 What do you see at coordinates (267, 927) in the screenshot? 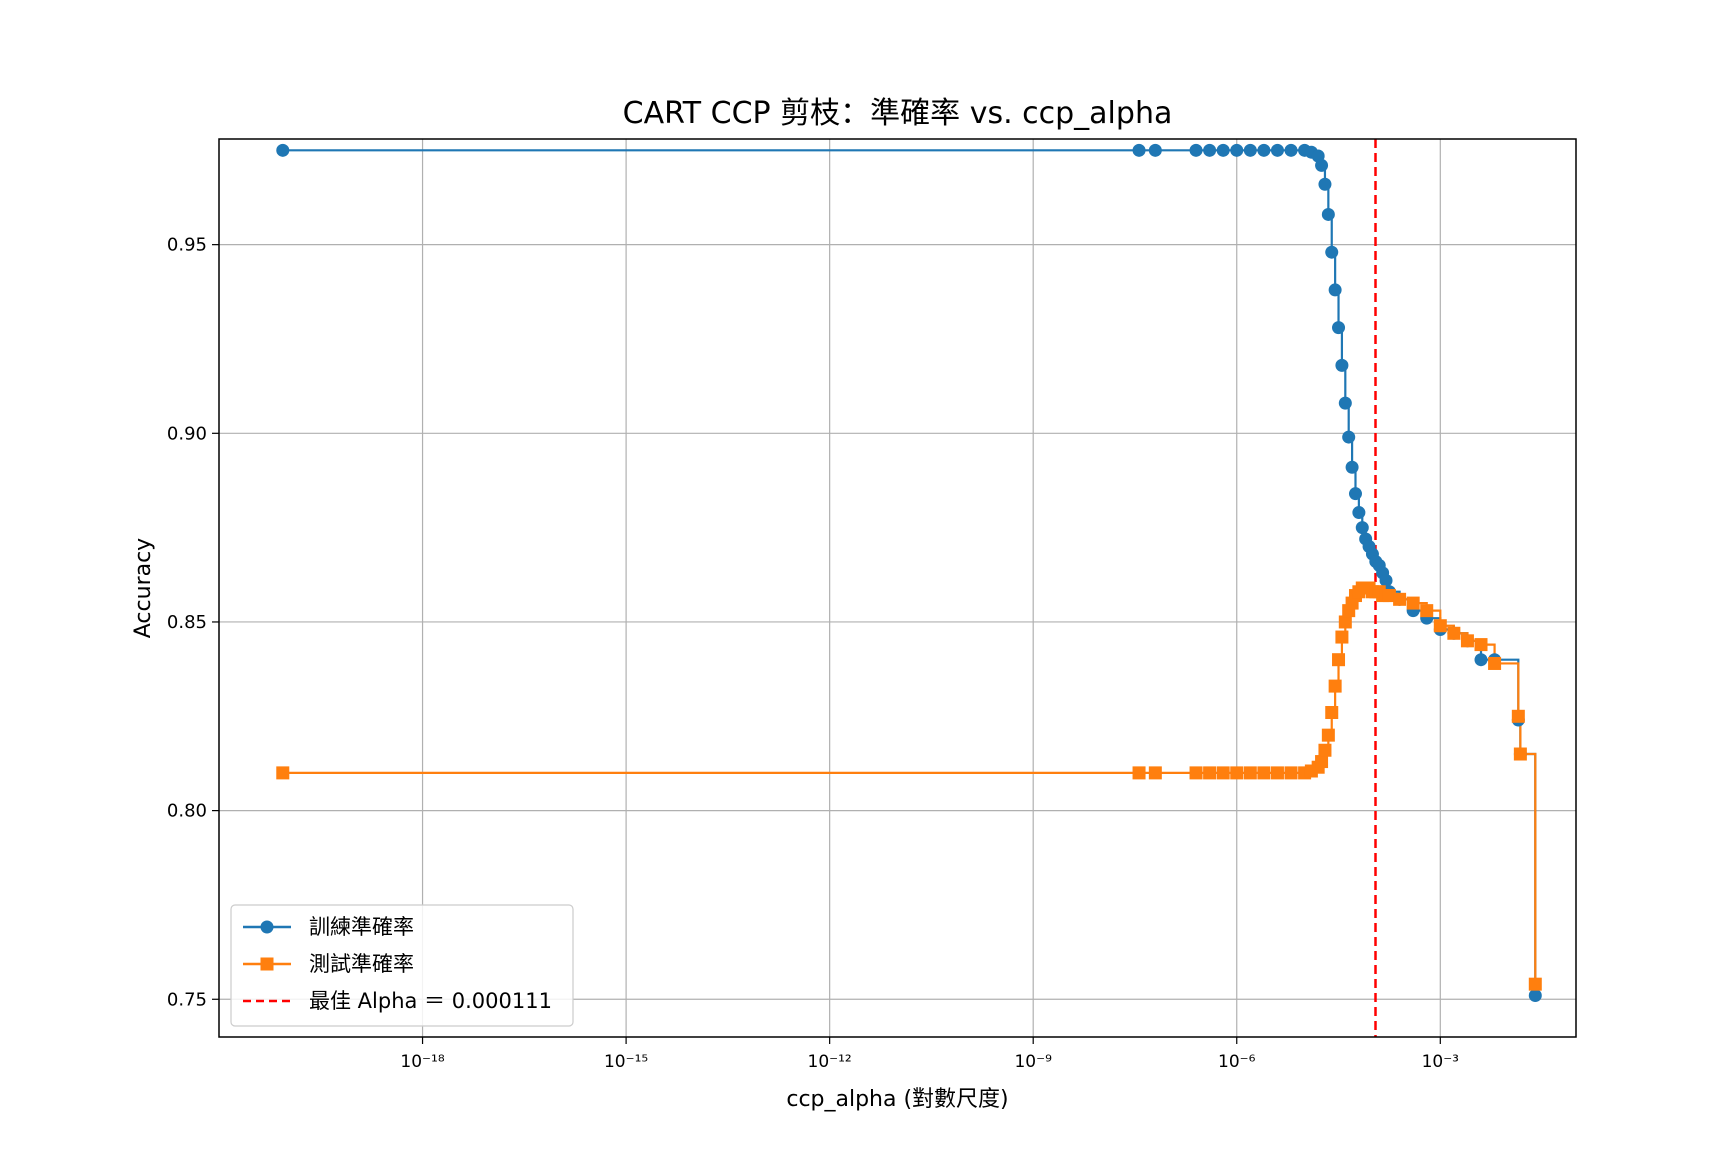
I see `legend-item-train-marker` at bounding box center [267, 927].